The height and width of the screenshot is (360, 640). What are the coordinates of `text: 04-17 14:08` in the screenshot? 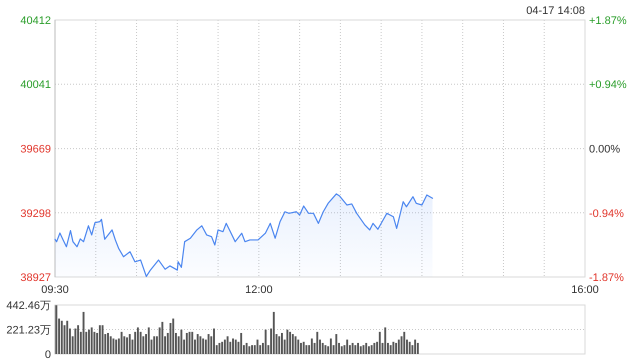 It's located at (555, 11).